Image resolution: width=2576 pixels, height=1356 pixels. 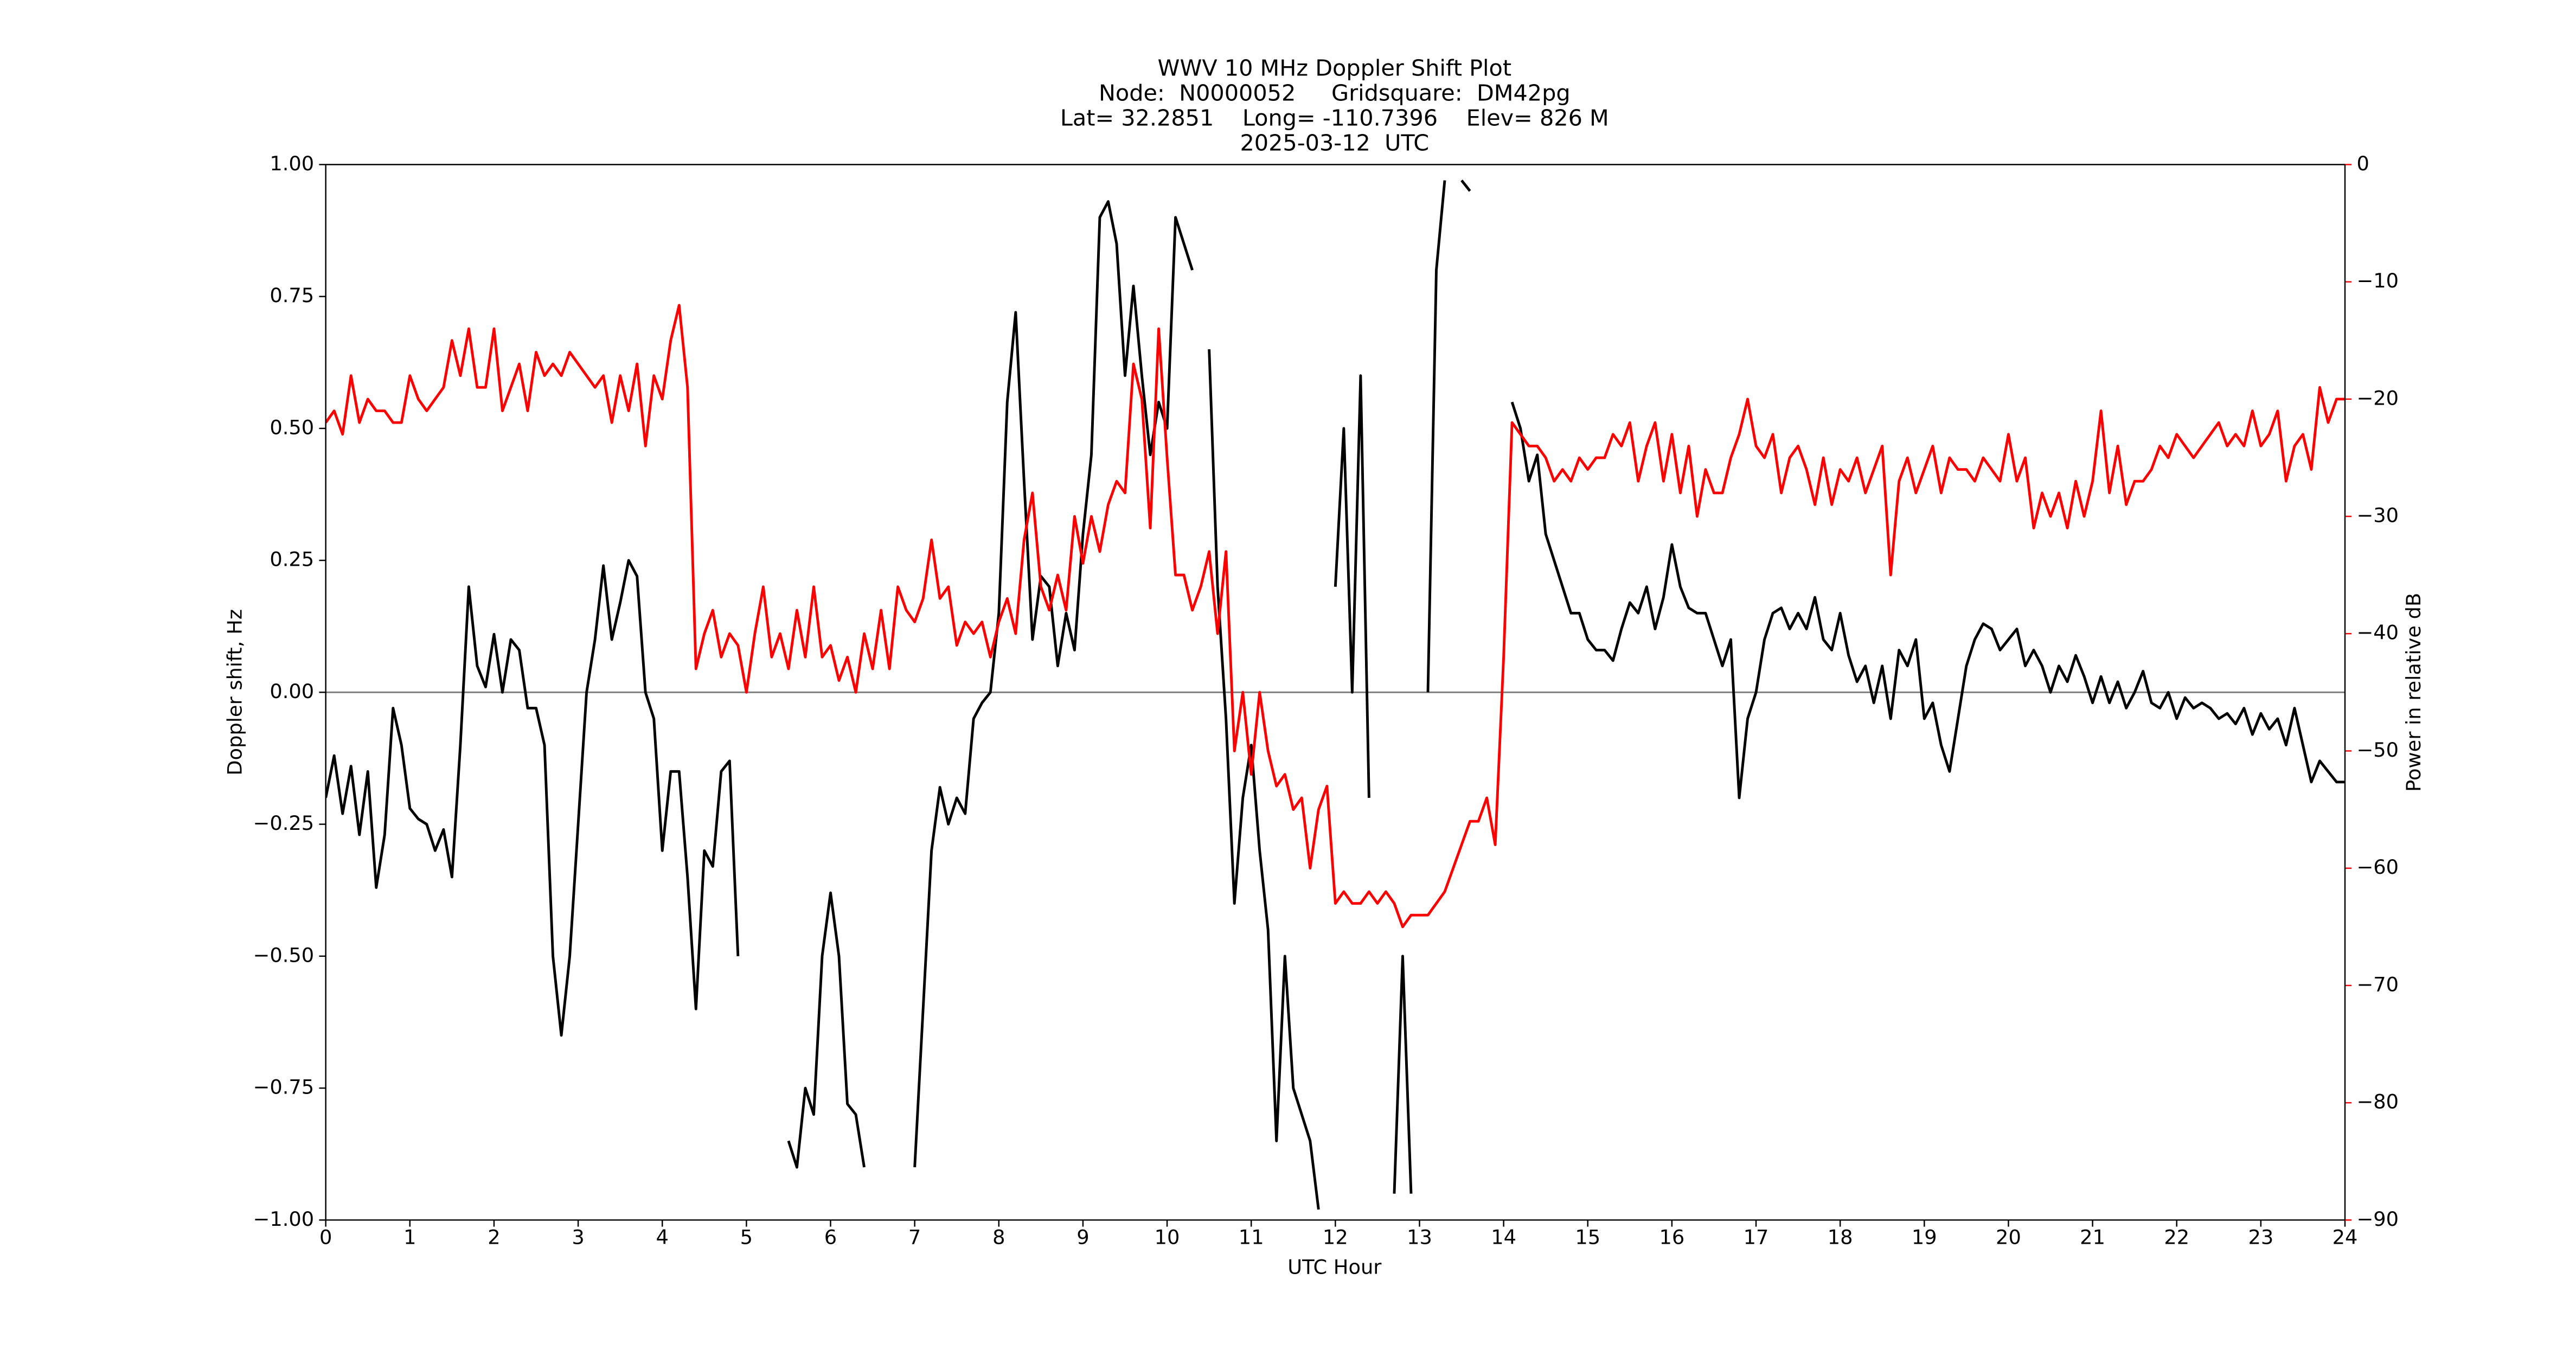 I want to click on x-tick-label: 20, so click(x=2008, y=1237).